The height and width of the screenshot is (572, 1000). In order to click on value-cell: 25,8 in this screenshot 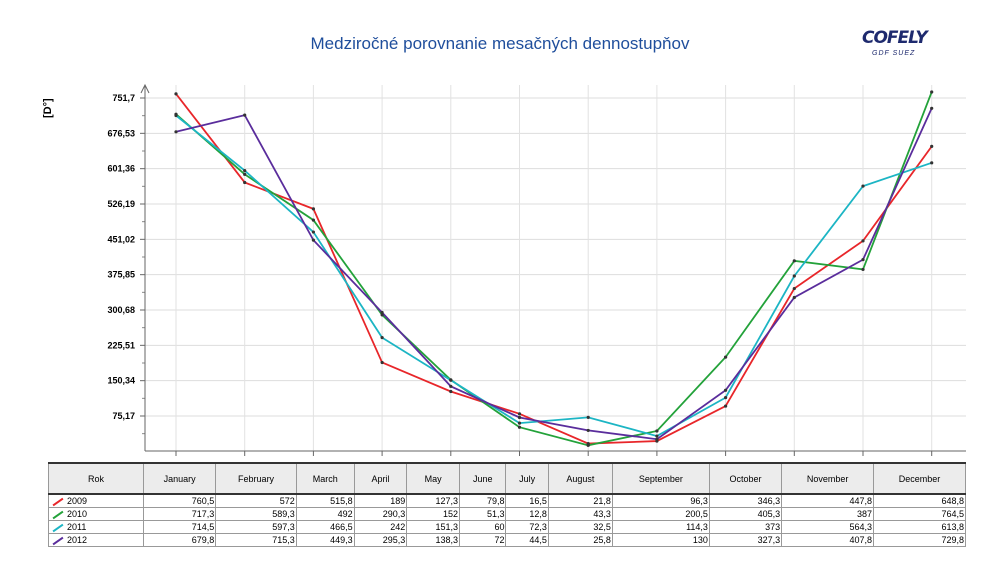, I will do `click(580, 540)`.